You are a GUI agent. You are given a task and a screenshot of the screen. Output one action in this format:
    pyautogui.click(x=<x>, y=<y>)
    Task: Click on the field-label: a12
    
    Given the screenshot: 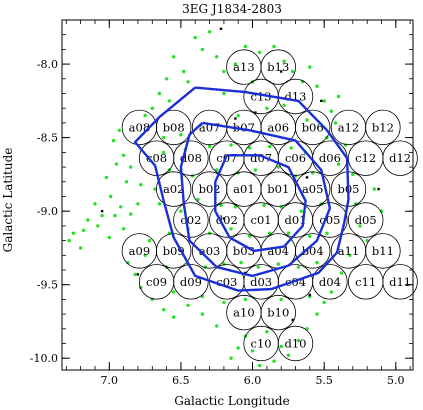 What is the action you would take?
    pyautogui.click(x=349, y=127)
    